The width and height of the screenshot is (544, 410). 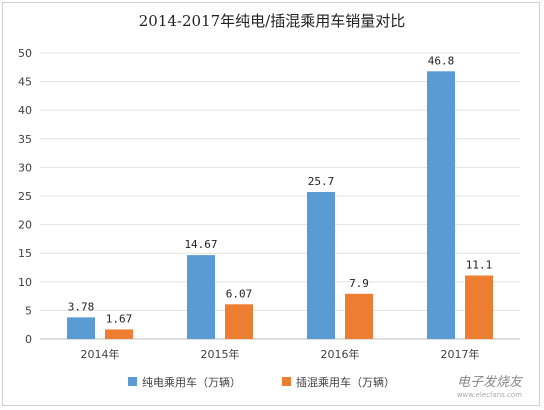 What do you see at coordinates (359, 283) in the screenshot?
I see `data-label: 7.9` at bounding box center [359, 283].